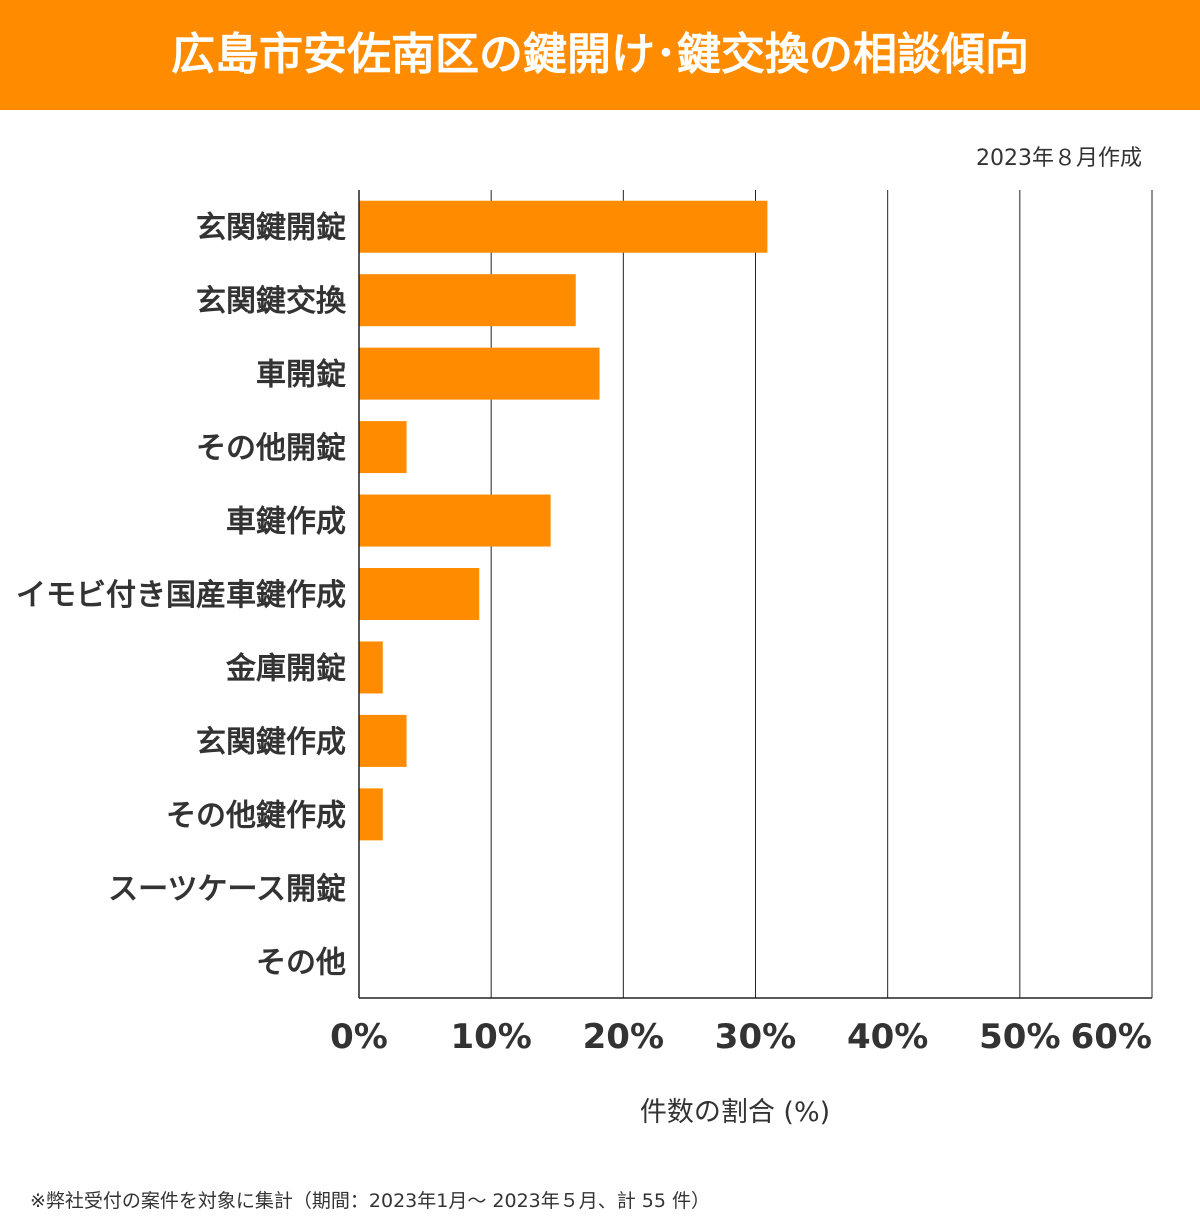  I want to click on x-tick-label: 40%, so click(887, 1037).